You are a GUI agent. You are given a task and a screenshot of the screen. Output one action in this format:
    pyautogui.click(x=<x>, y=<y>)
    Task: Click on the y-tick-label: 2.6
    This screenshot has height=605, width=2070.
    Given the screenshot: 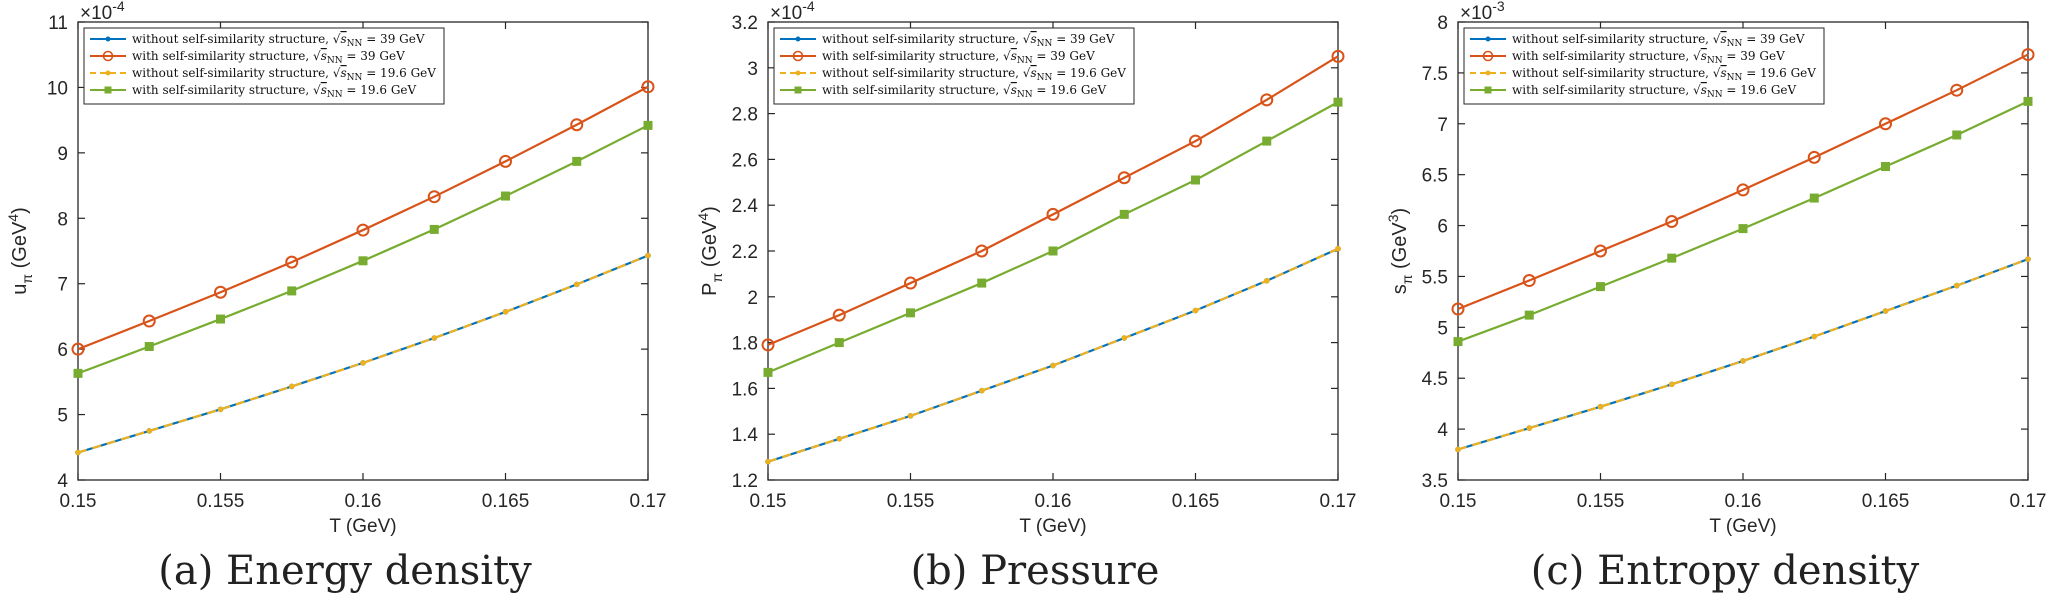 What is the action you would take?
    pyautogui.click(x=745, y=160)
    